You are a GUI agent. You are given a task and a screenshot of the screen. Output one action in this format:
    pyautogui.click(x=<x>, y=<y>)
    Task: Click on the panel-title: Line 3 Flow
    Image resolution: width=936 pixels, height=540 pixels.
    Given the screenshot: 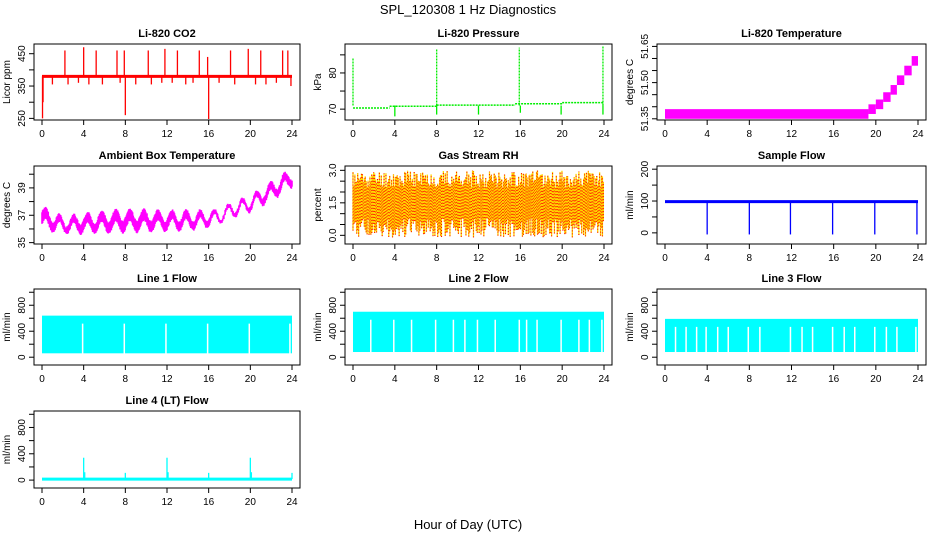 What is the action you would take?
    pyautogui.click(x=792, y=279)
    